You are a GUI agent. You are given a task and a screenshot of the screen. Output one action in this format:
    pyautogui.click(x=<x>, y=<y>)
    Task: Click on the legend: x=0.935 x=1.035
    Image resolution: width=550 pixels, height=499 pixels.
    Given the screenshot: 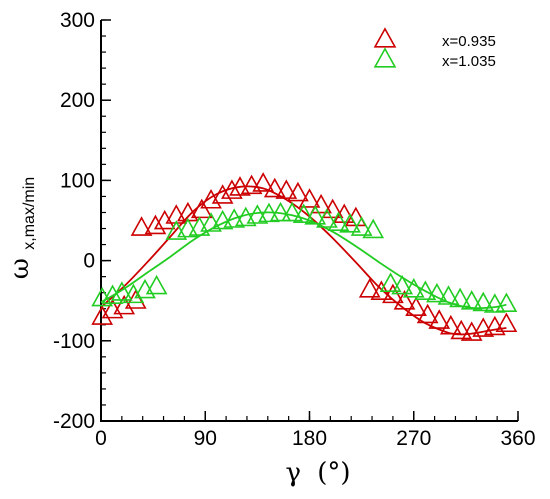 What is the action you would take?
    pyautogui.click(x=434, y=48)
    